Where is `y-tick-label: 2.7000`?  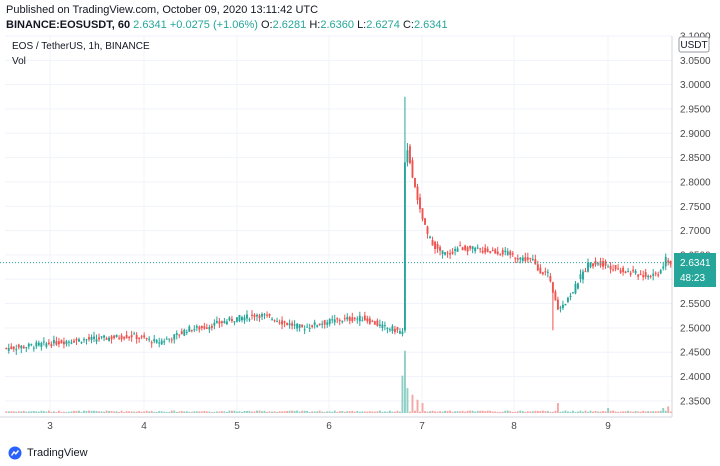 y-tick-label: 2.7000 is located at coordinates (695, 231).